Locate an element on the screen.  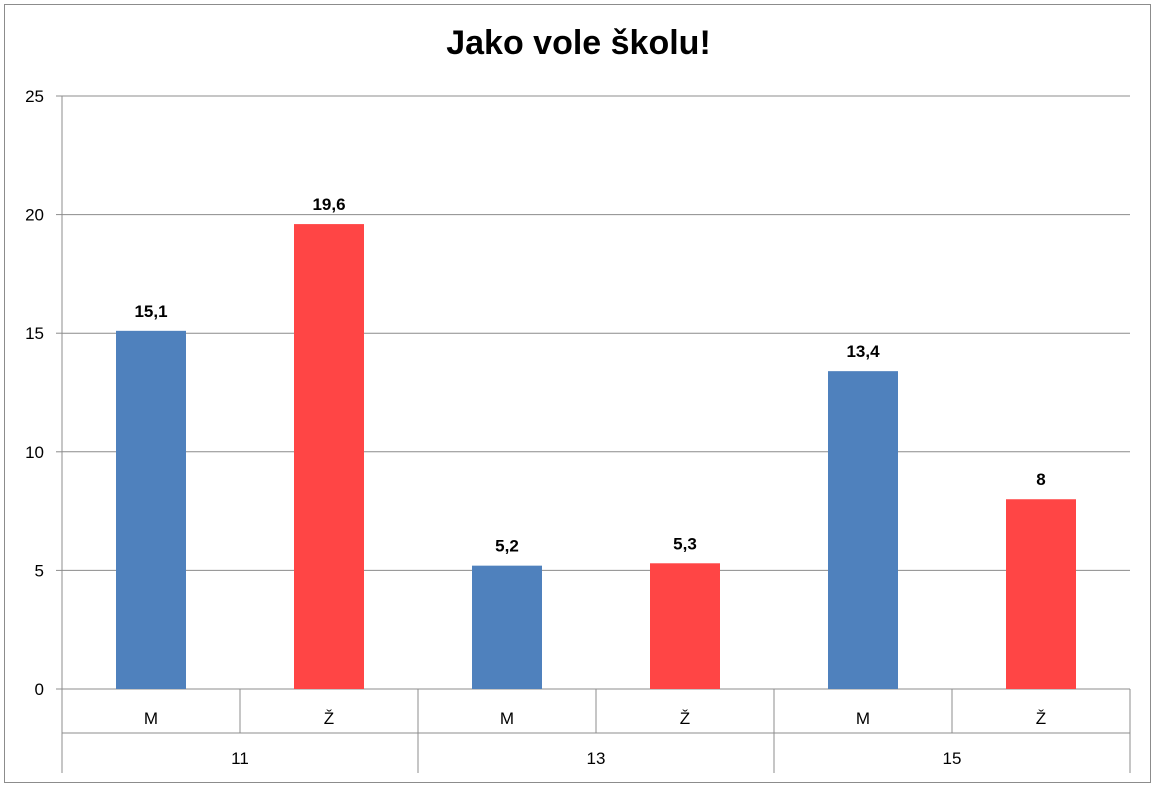
data-label: 15,1 is located at coordinates (150, 311).